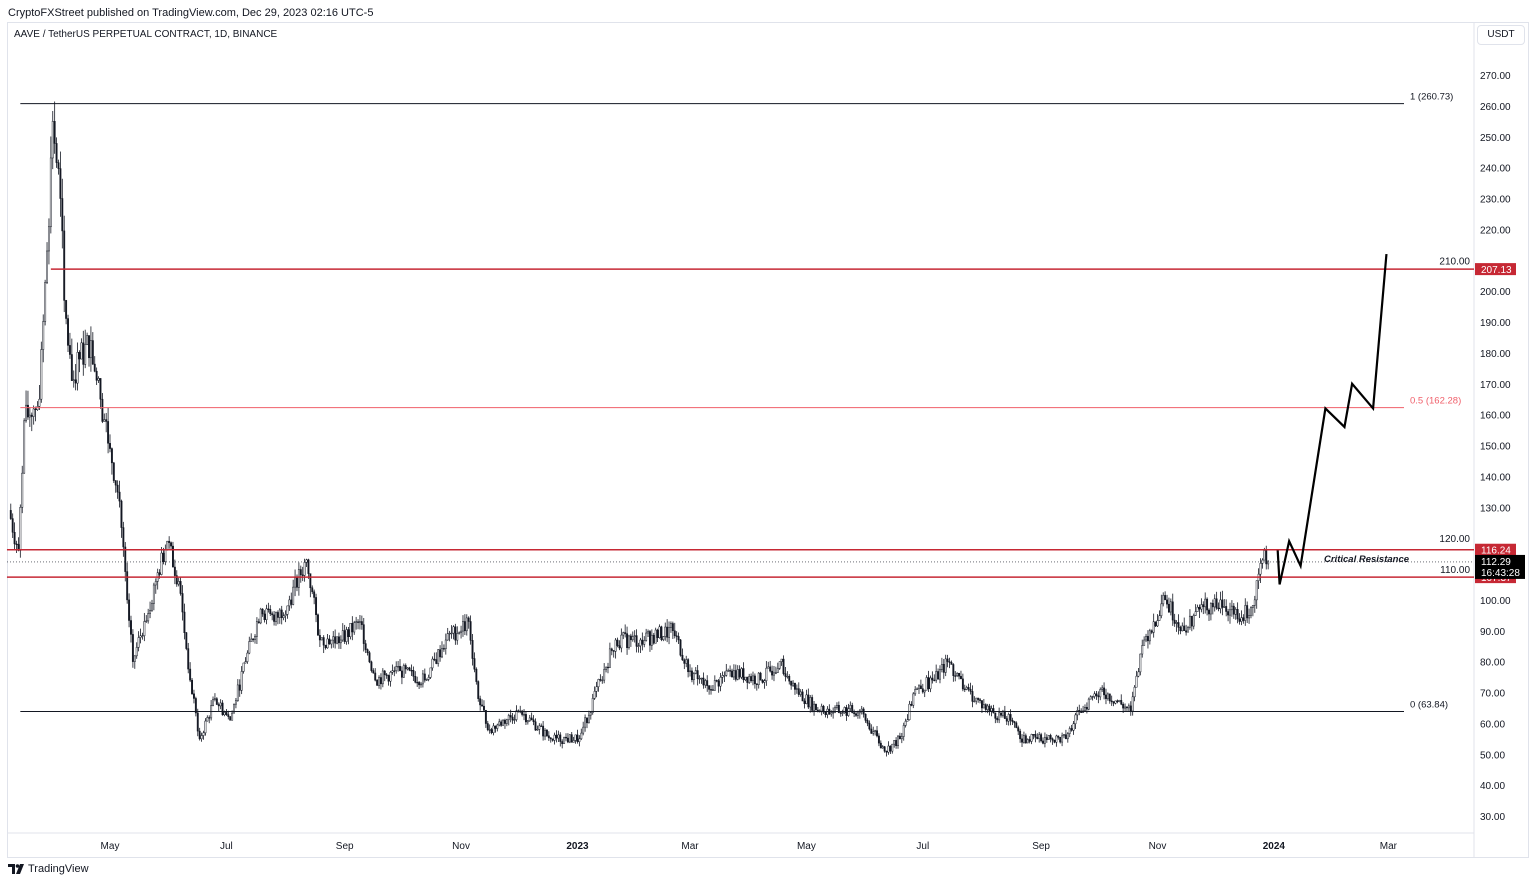 This screenshot has height=883, width=1536. I want to click on x-tick-label: Mar, so click(690, 846).